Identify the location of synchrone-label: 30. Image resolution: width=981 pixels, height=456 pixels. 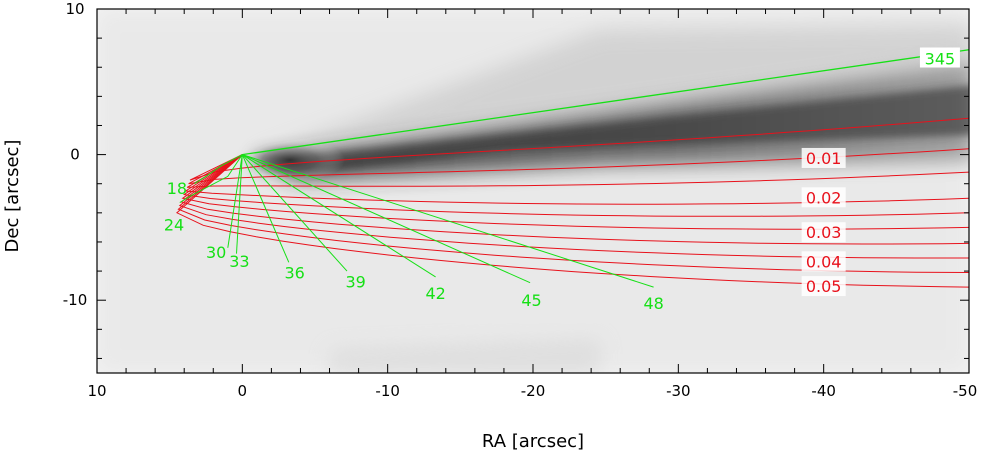
(216, 252).